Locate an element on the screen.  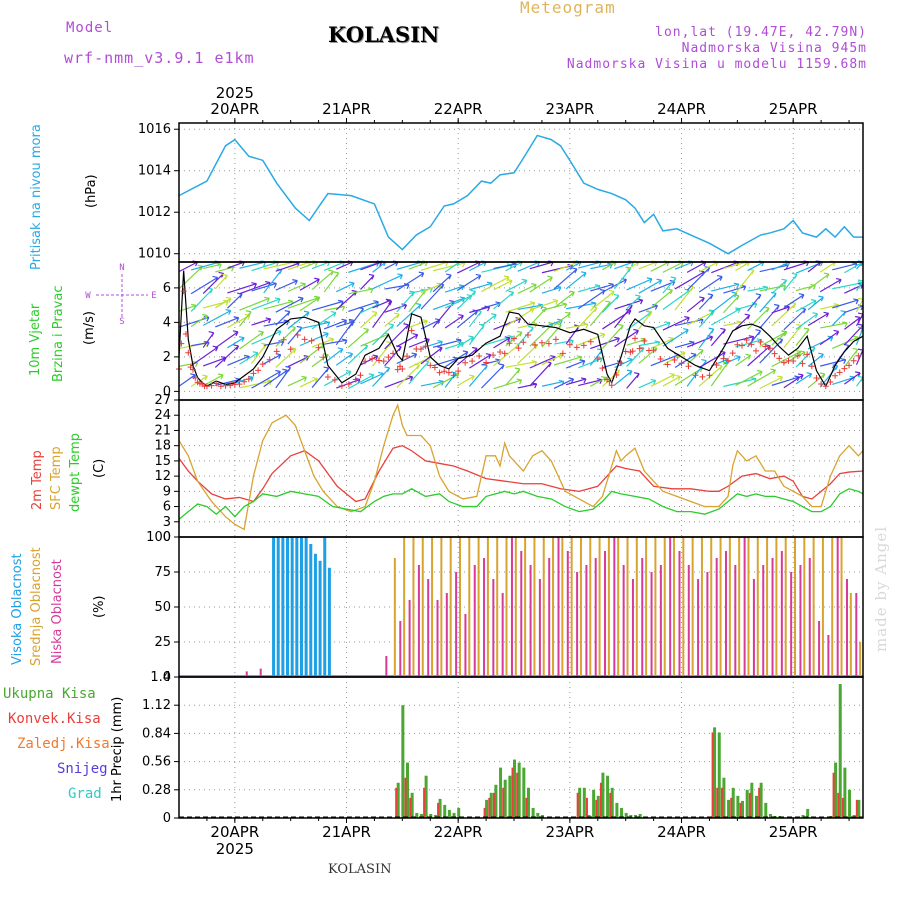
station-elevation: Nadmorska Visina 945m is located at coordinates (774, 48).